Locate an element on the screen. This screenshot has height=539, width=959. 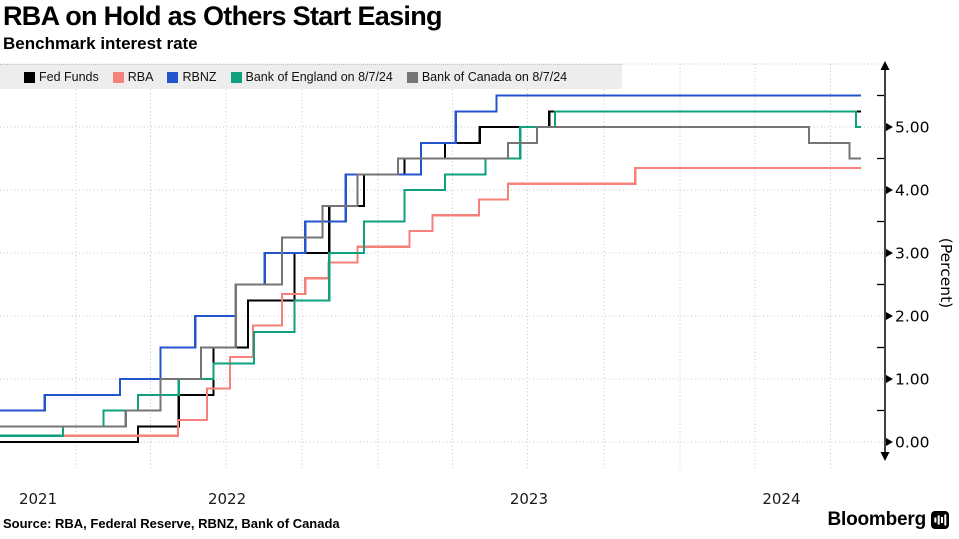
legend-item-bank-of-canada-on-8-7-24: Bank of Canada on 8/7/24 is located at coordinates (487, 77).